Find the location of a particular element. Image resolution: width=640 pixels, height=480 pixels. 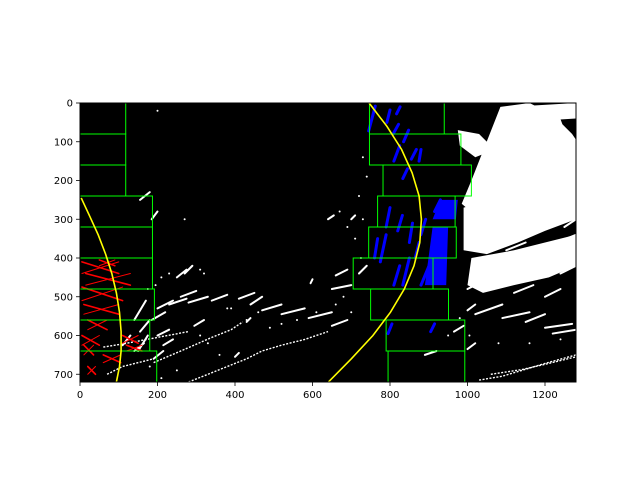

y-axis: 0 100 200 300 400 500 600 700 is located at coordinates (67, 240).